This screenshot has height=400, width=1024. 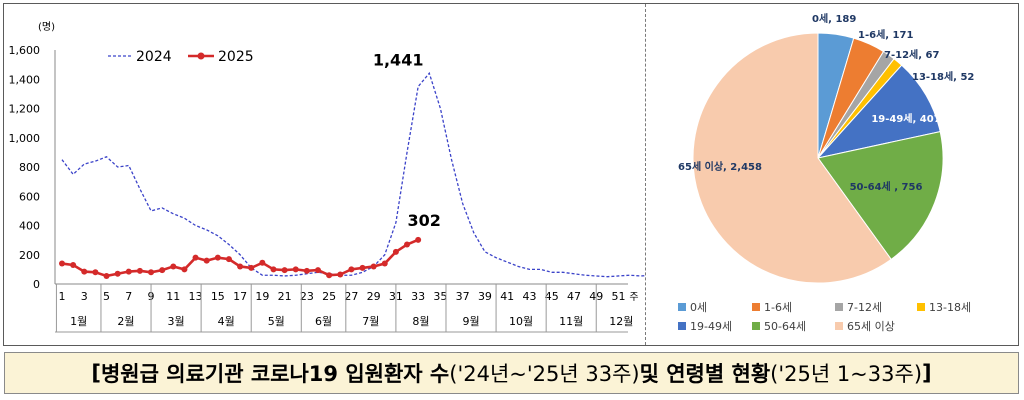 I want to click on y-tick-label: 1,600, so click(x=25, y=50).